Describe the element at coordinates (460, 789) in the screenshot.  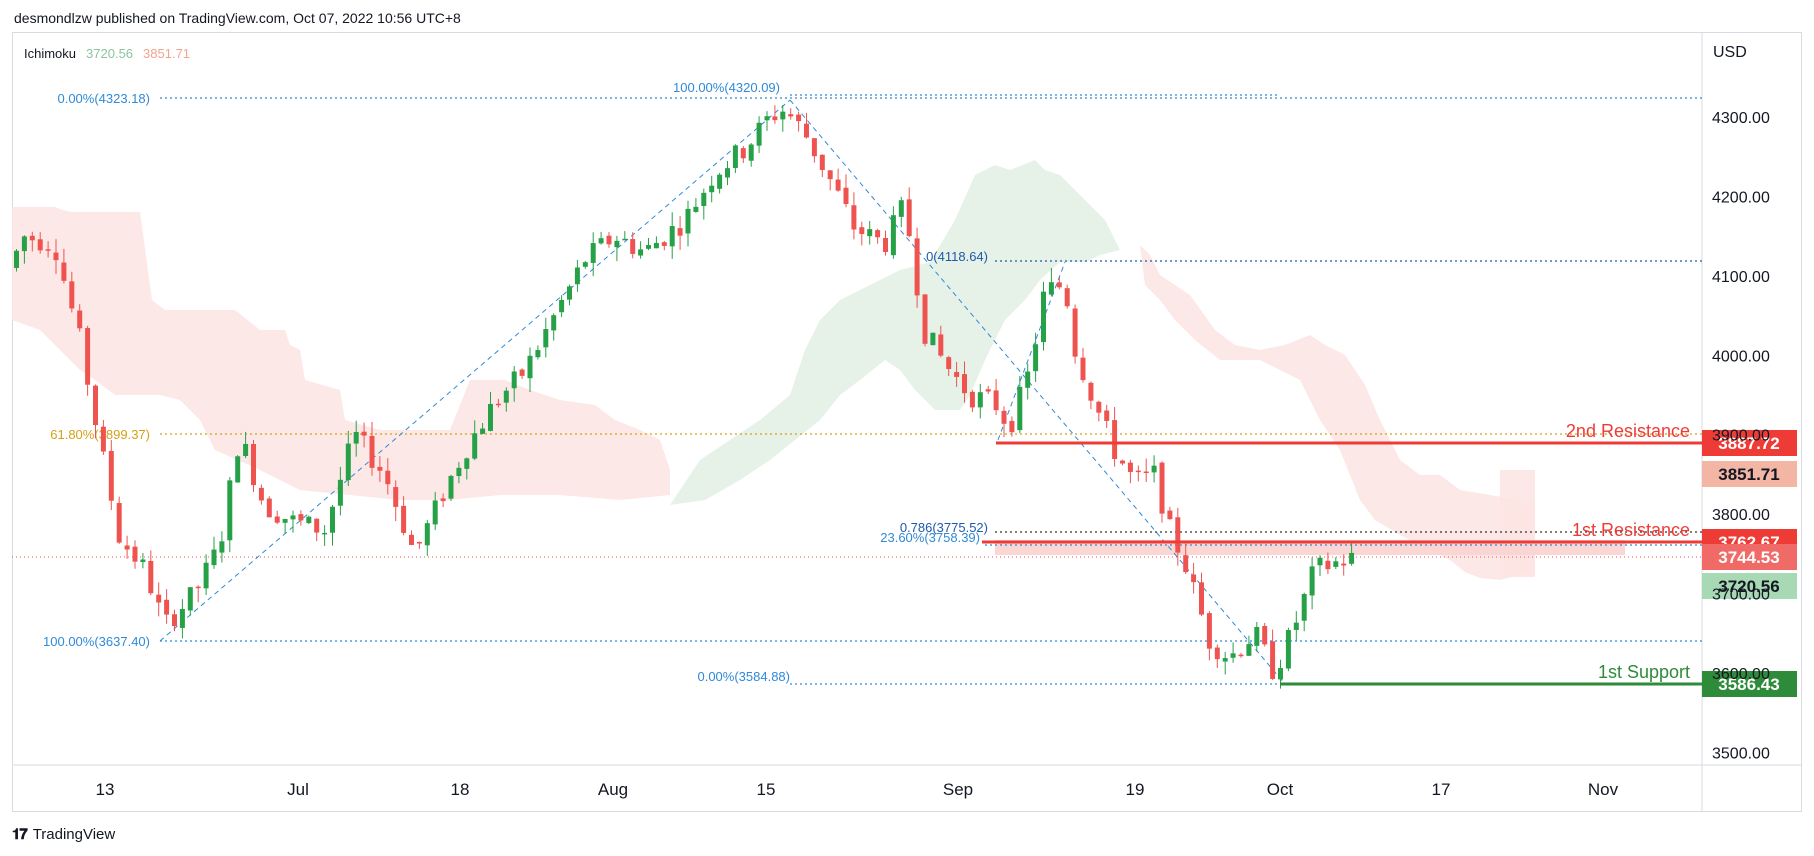
I see `x-tick-label: 18` at that location.